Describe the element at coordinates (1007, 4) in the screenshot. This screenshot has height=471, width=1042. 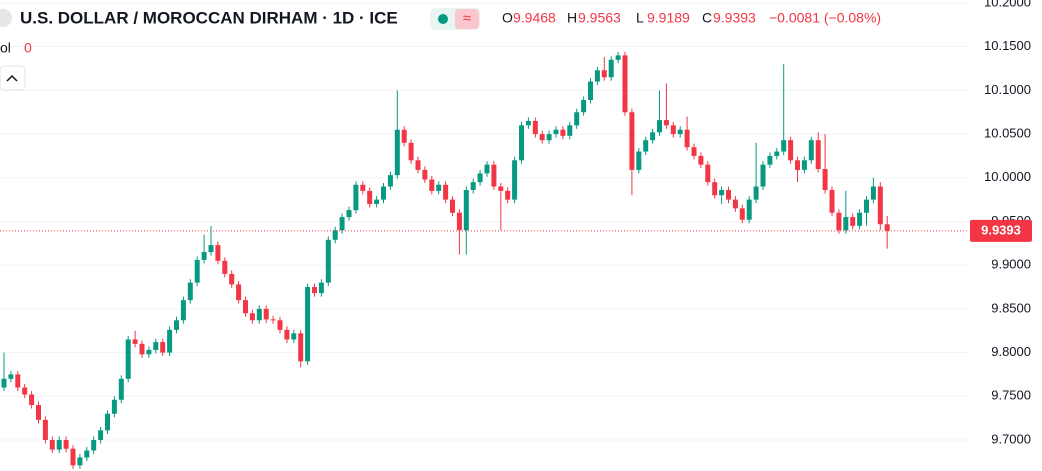
I see `y-tick-label: 10.2000` at that location.